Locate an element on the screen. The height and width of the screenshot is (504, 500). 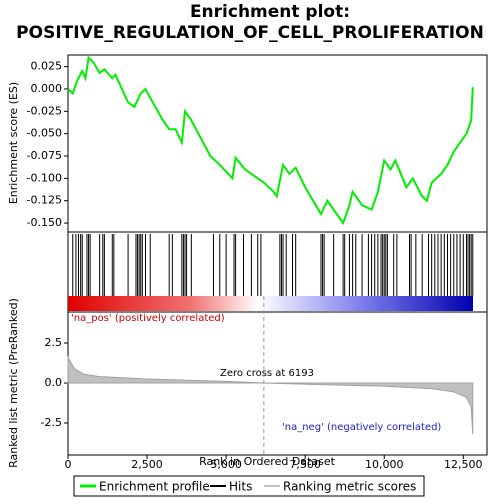
x-tick-label: 5,000 is located at coordinates (226, 464).